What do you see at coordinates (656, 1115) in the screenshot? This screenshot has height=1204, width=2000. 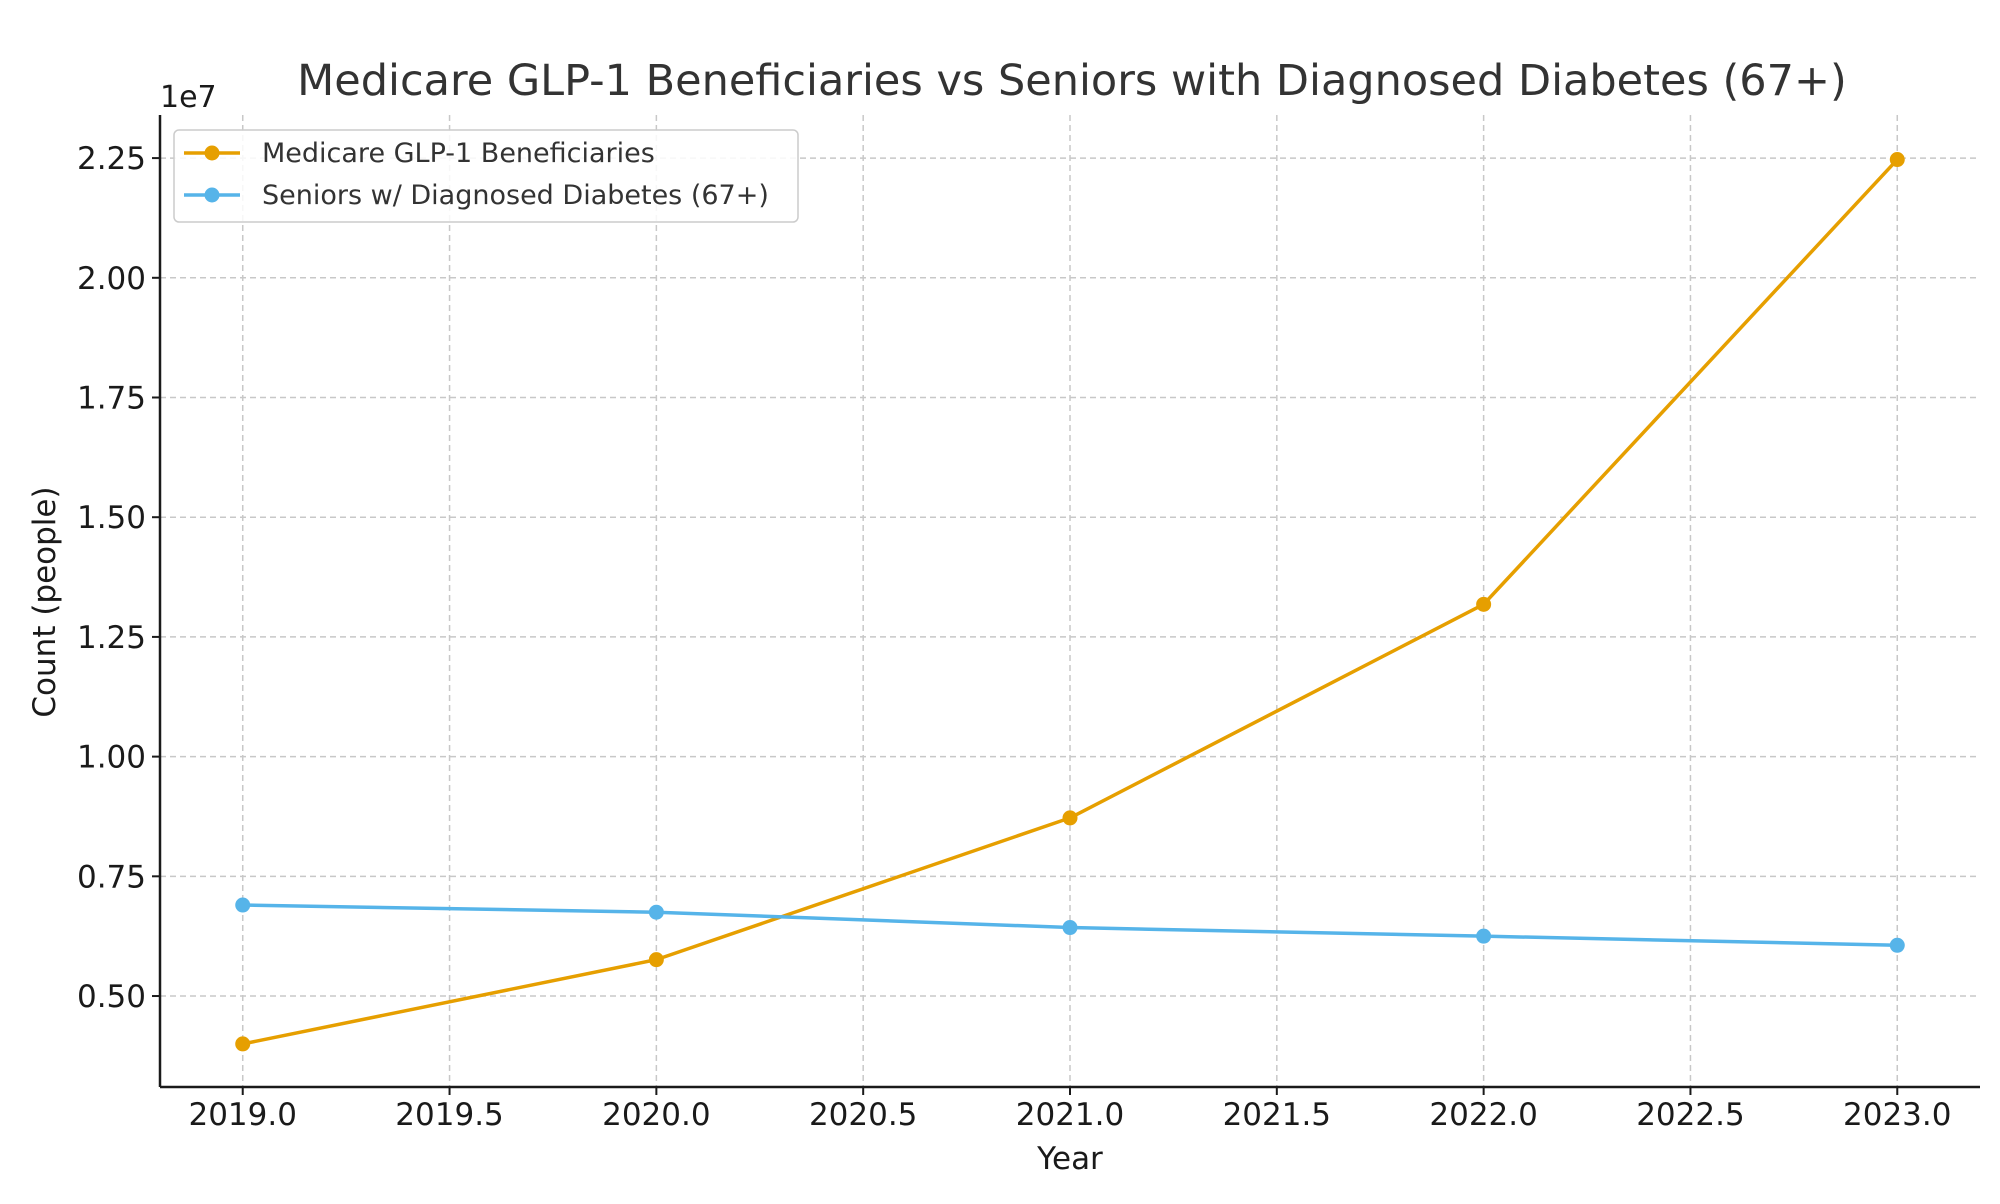 I see `x-tick-label: 2020.0` at bounding box center [656, 1115].